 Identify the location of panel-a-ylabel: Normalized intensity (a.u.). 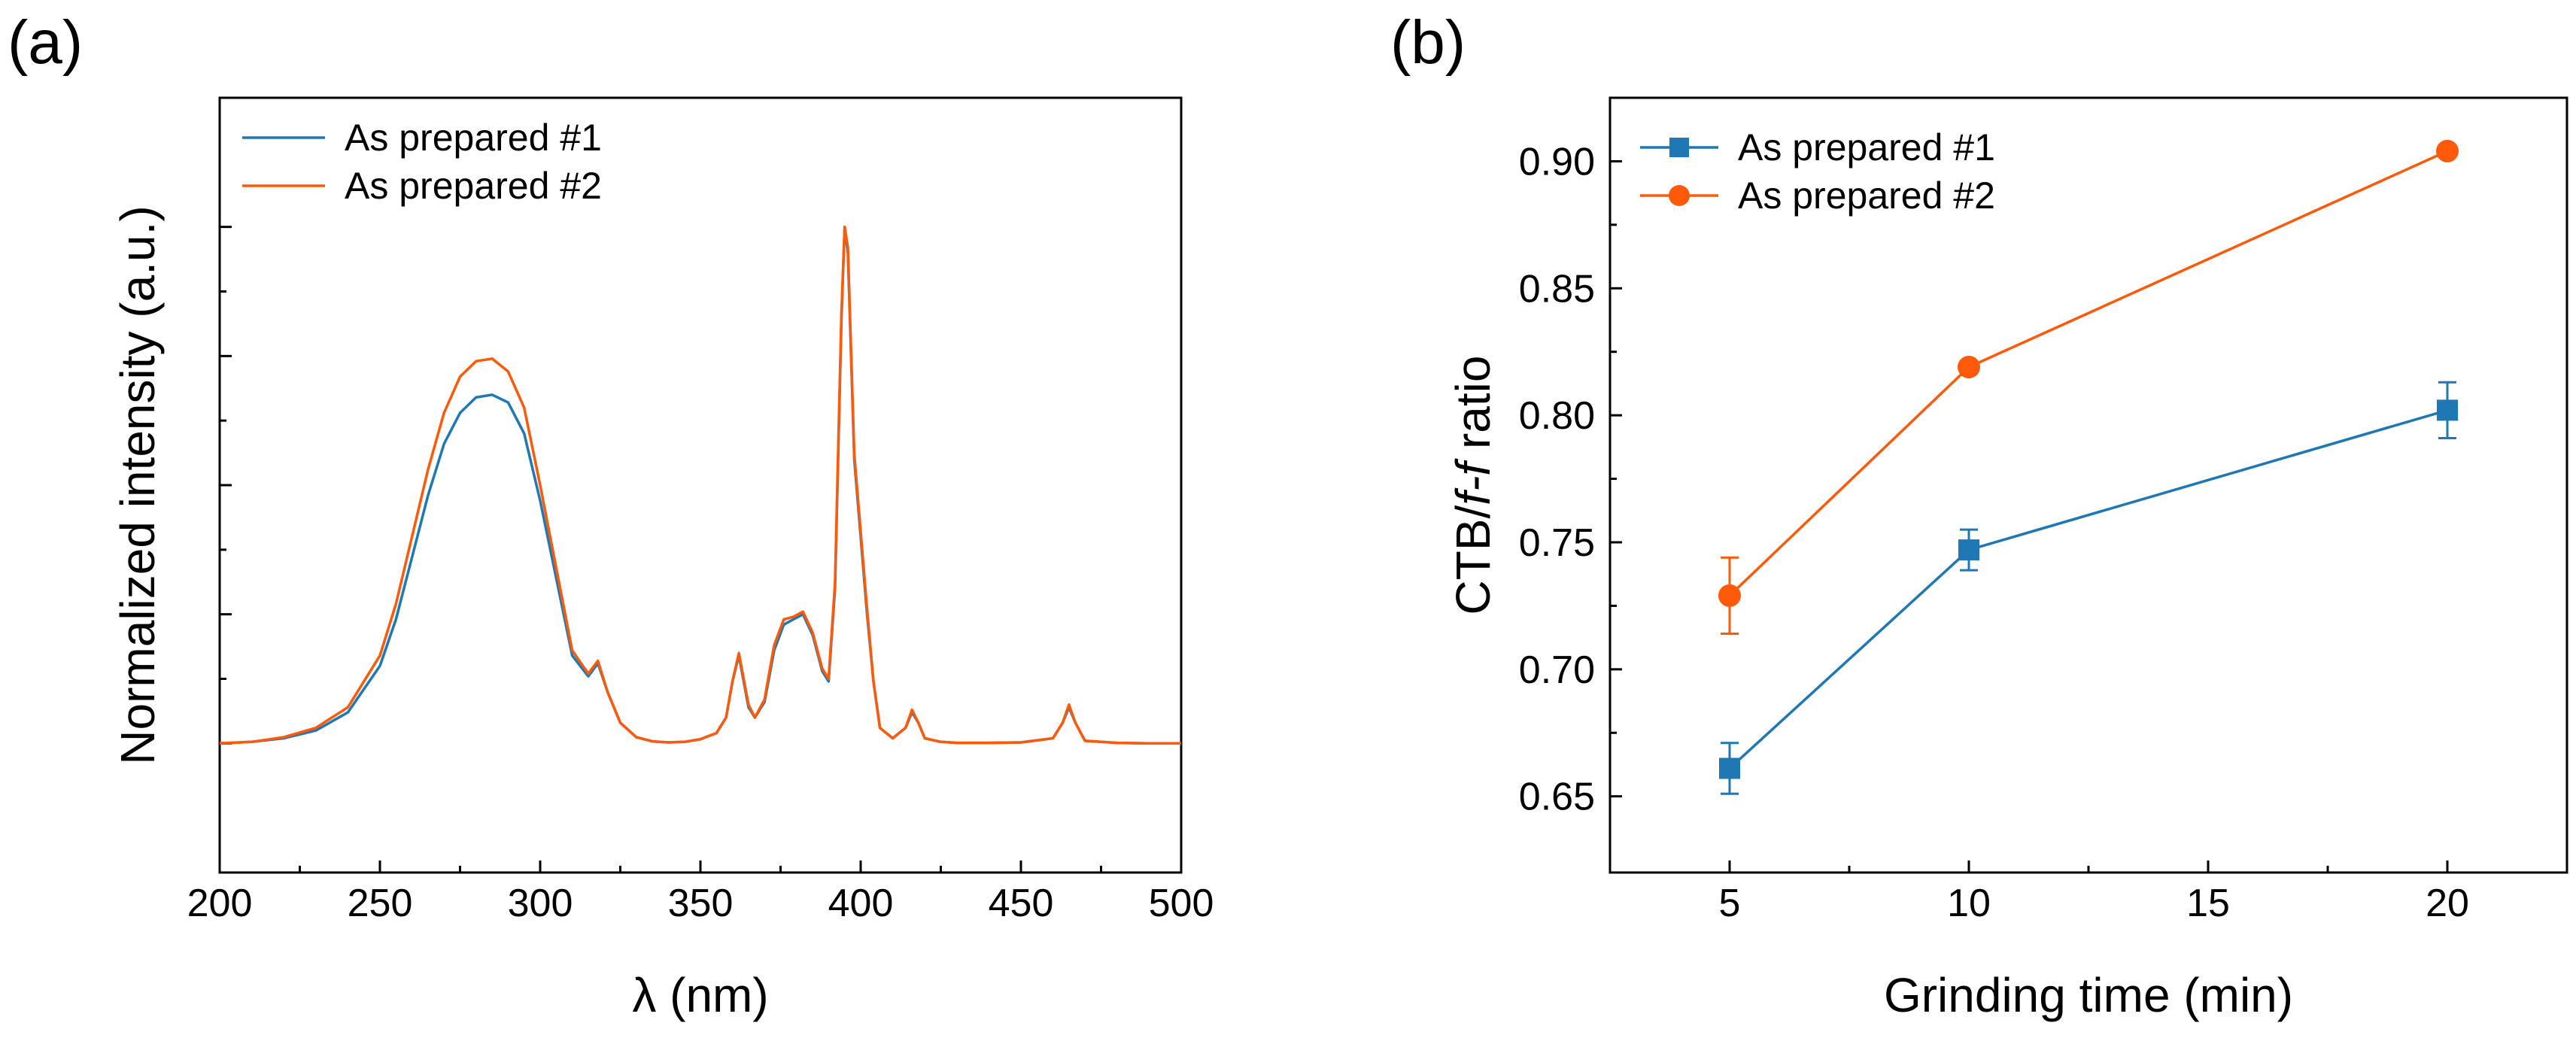
(138, 484).